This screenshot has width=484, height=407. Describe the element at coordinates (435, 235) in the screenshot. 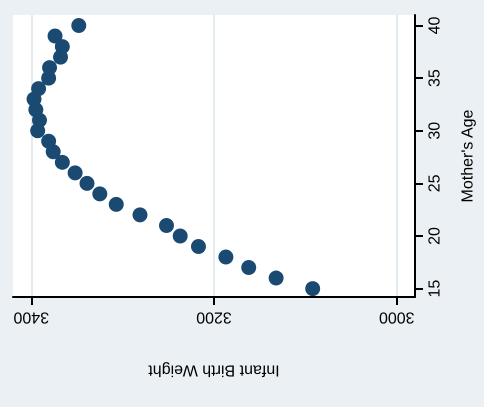

I see `y-tick-label: 20` at that location.